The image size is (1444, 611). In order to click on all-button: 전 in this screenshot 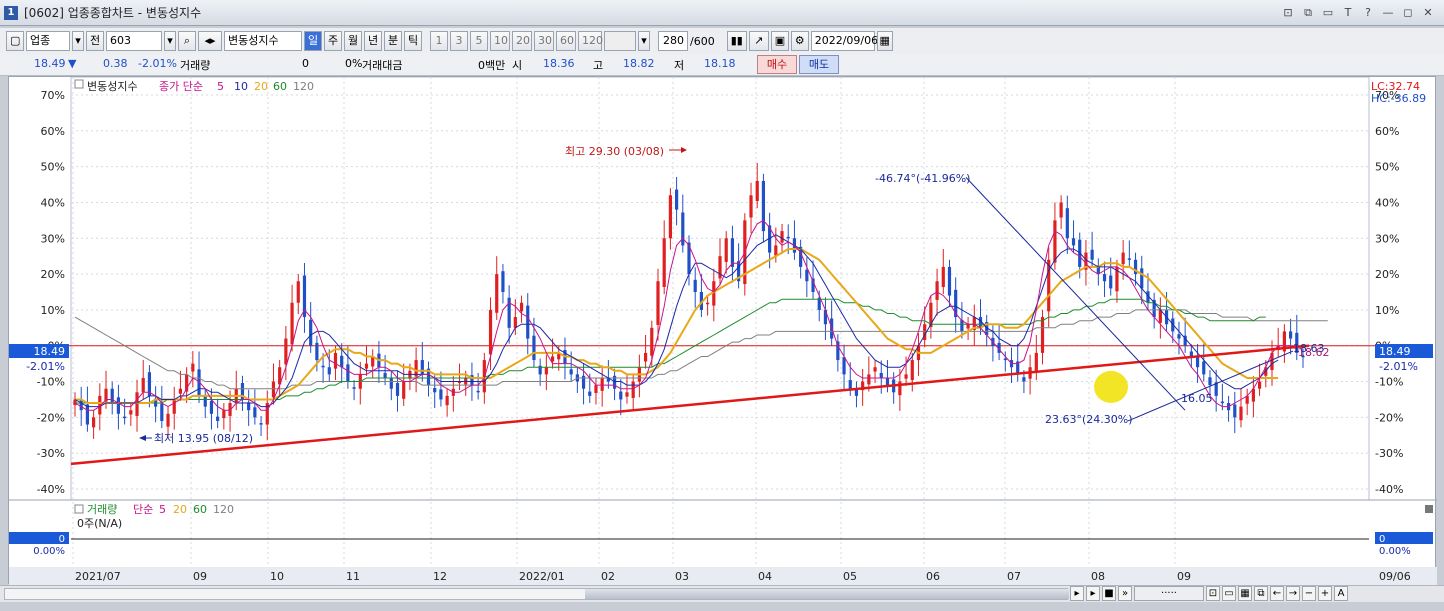, I will do `click(95, 41)`.